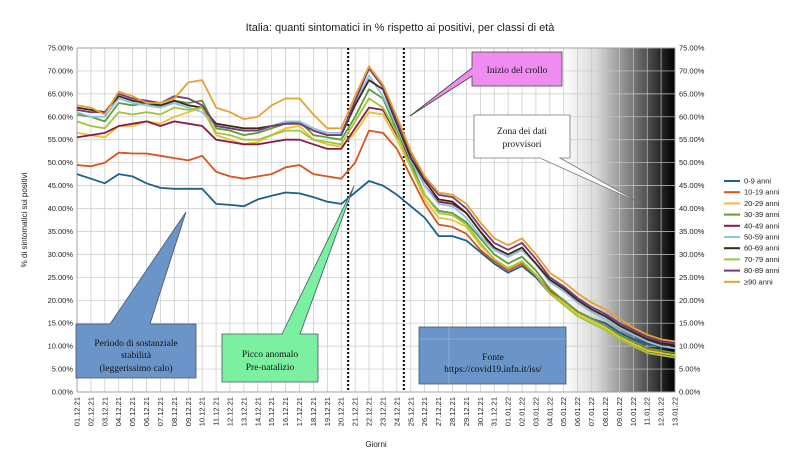 The image size is (800, 463). What do you see at coordinates (61, 70) in the screenshot?
I see `y-tick-label-left: 70.00%` at bounding box center [61, 70].